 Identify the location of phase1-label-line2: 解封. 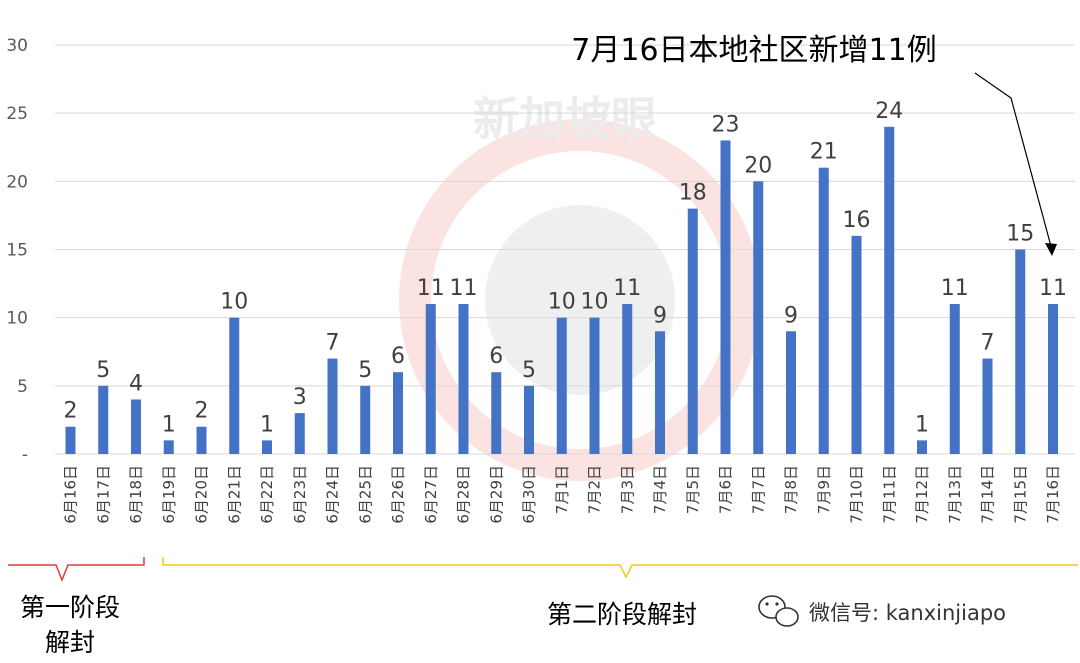
(70, 642).